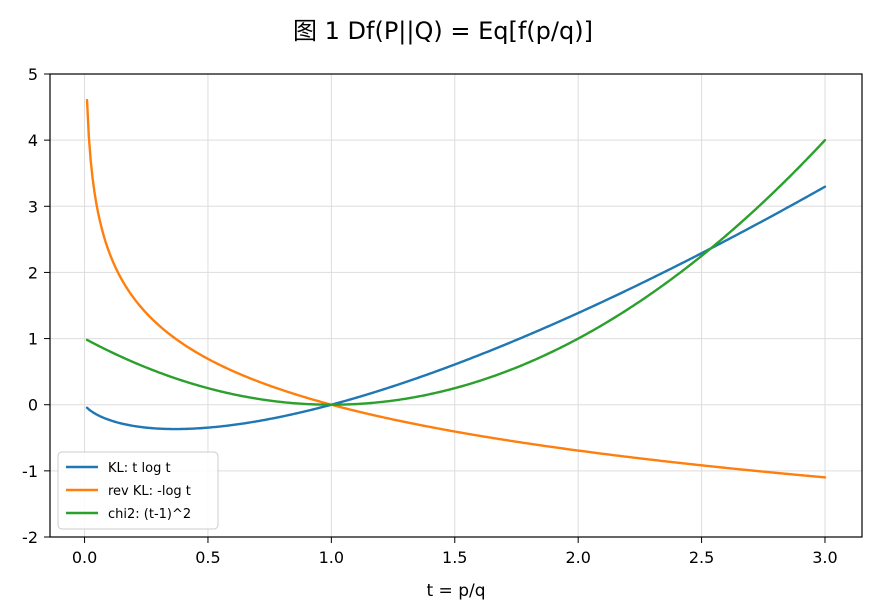 This screenshot has height=614, width=876. What do you see at coordinates (33, 206) in the screenshot?
I see `y-tick-label: 3` at bounding box center [33, 206].